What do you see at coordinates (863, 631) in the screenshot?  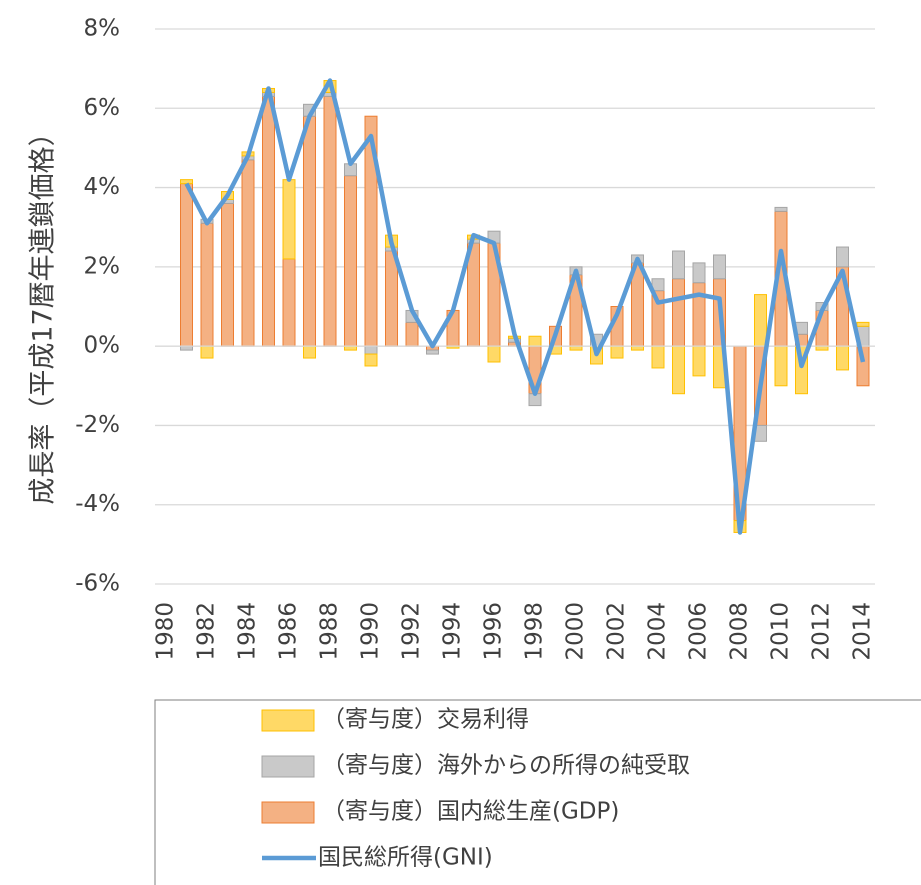 I see `x-tick-label: 2014` at bounding box center [863, 631].